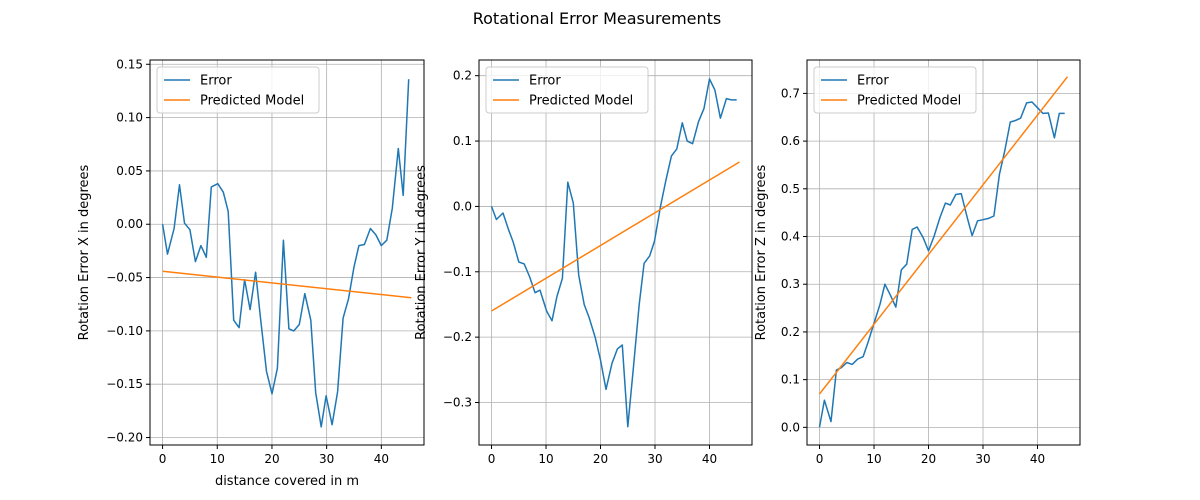 This screenshot has height=500, width=1200. Describe the element at coordinates (124, 331) in the screenshot. I see `y-tick-label: −0.10` at that location.